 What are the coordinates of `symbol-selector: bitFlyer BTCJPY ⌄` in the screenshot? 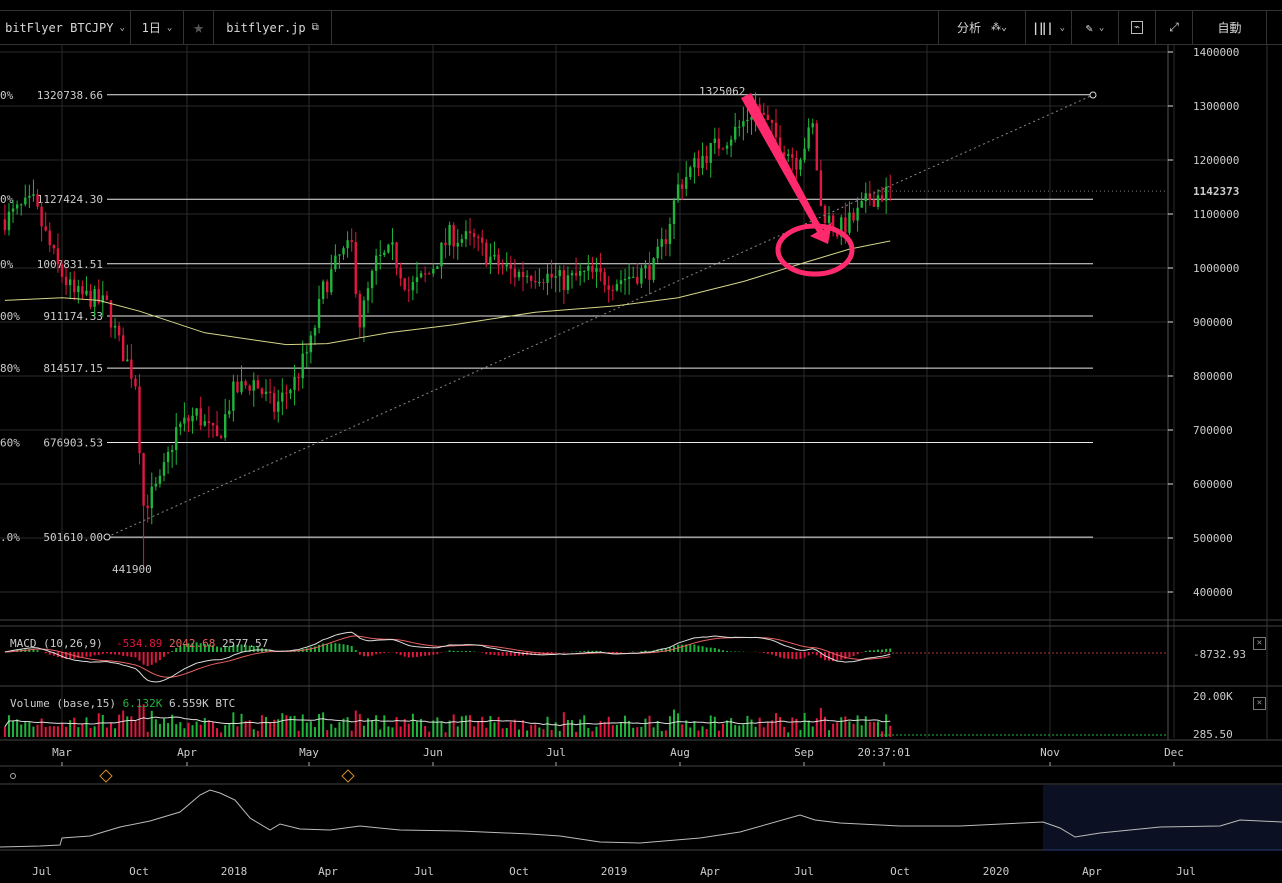 It's located at (65, 27).